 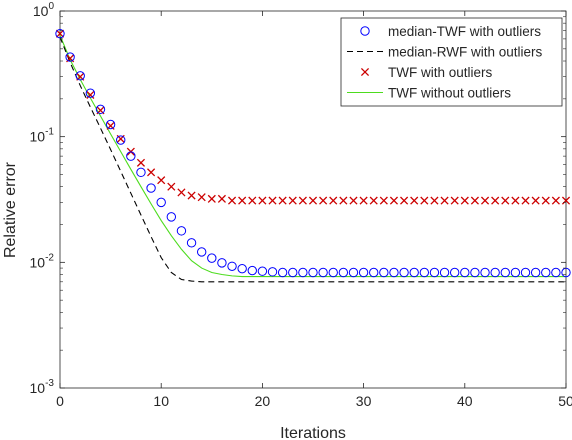 What do you see at coordinates (60, 401) in the screenshot?
I see `x-tick-label: 0` at bounding box center [60, 401].